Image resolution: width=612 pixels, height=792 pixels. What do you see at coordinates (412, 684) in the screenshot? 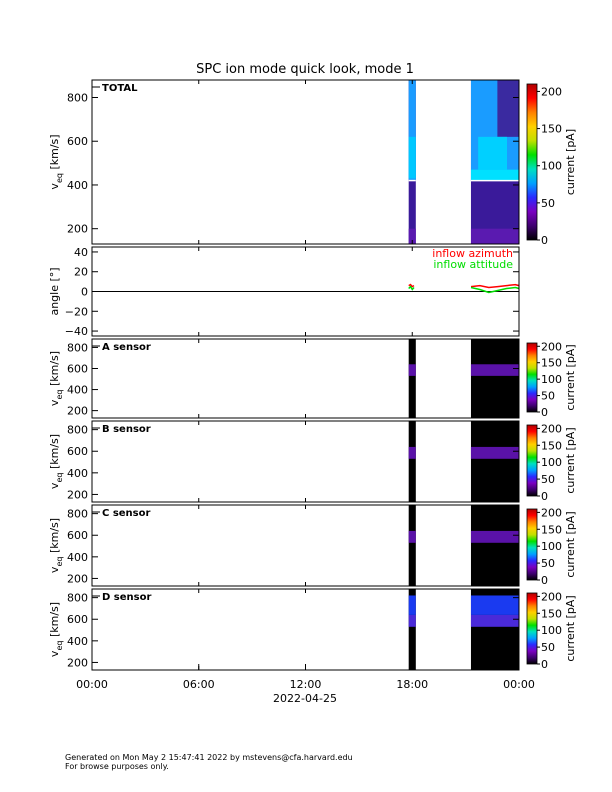
I see `x-tick-label: 18:00` at bounding box center [412, 684].